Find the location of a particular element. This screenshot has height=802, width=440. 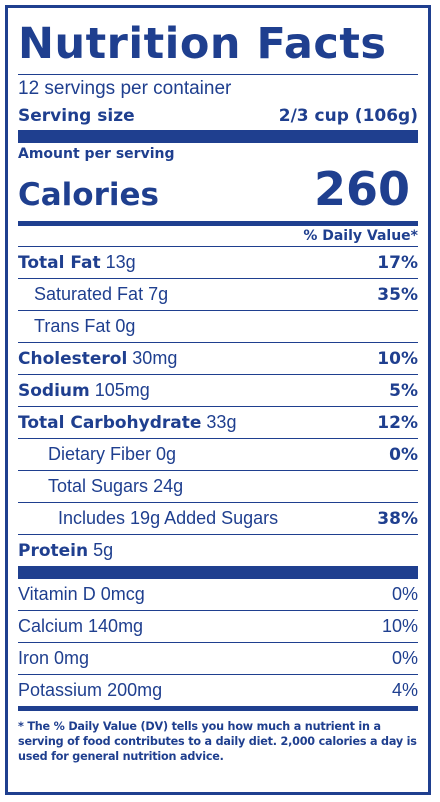

nutrient-dv: 35% is located at coordinates (397, 294).